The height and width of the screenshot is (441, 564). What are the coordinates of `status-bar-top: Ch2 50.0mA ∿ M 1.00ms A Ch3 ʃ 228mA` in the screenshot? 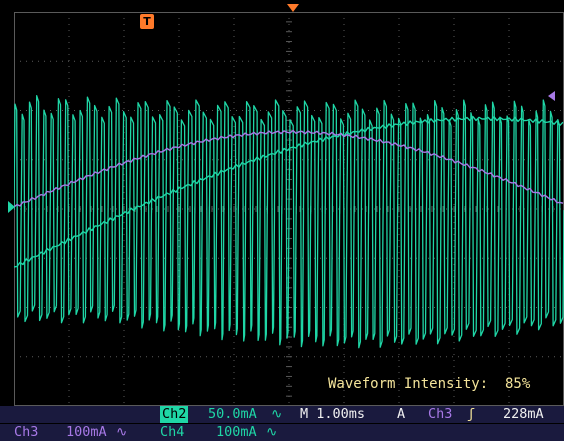 It's located at (282, 414).